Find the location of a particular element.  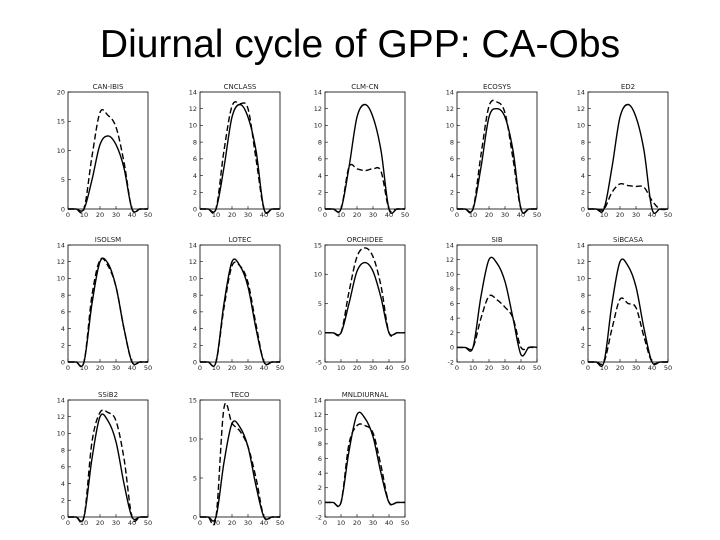

plot-title: SIB is located at coordinates (497, 240).